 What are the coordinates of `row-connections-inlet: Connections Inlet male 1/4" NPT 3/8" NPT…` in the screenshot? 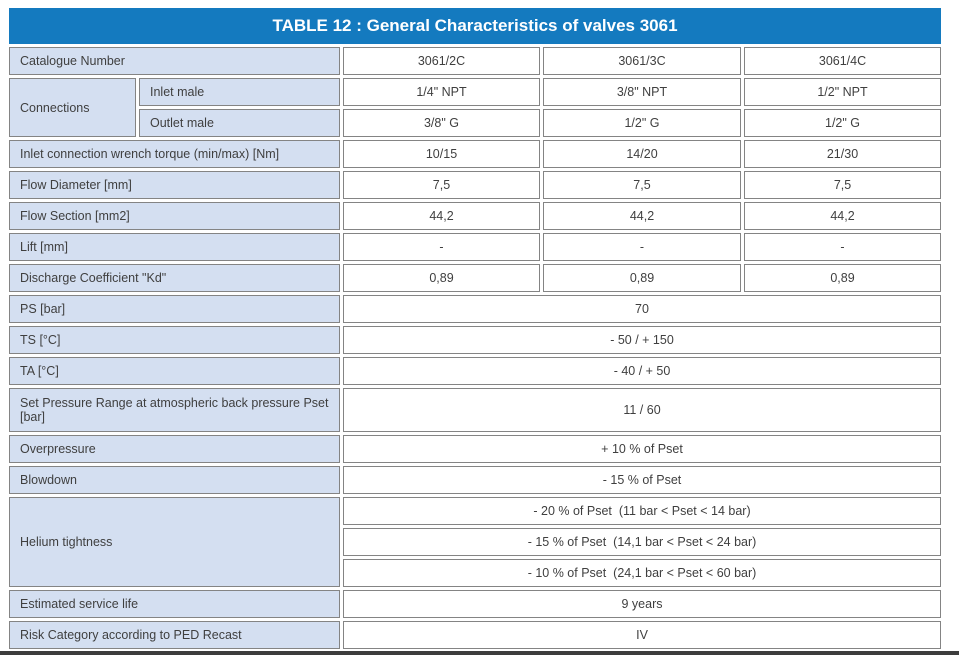 It's located at (475, 107).